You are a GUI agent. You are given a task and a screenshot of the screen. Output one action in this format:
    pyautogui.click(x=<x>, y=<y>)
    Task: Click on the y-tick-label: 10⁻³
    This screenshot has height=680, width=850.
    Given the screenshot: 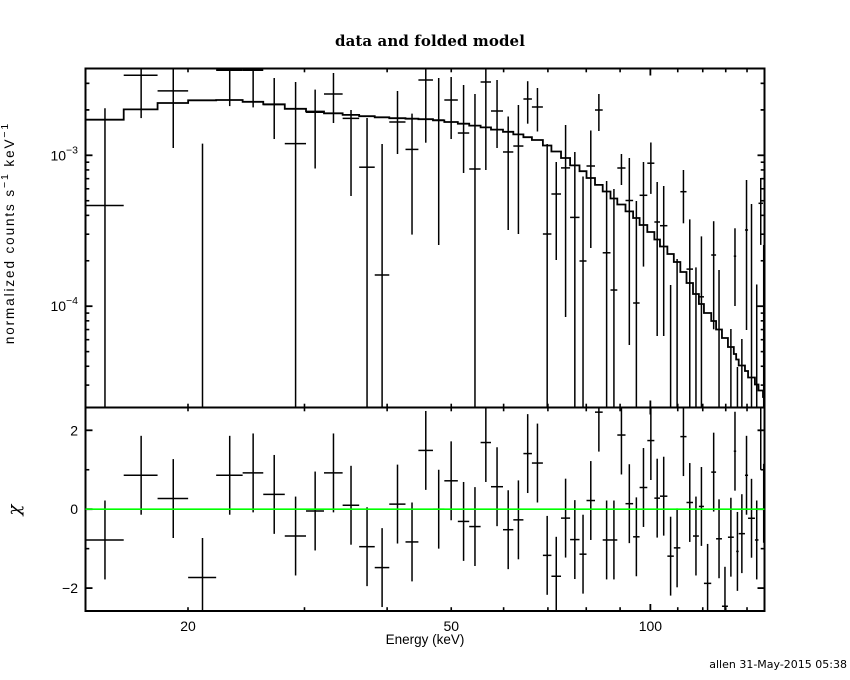 What is the action you would take?
    pyautogui.click(x=64, y=153)
    